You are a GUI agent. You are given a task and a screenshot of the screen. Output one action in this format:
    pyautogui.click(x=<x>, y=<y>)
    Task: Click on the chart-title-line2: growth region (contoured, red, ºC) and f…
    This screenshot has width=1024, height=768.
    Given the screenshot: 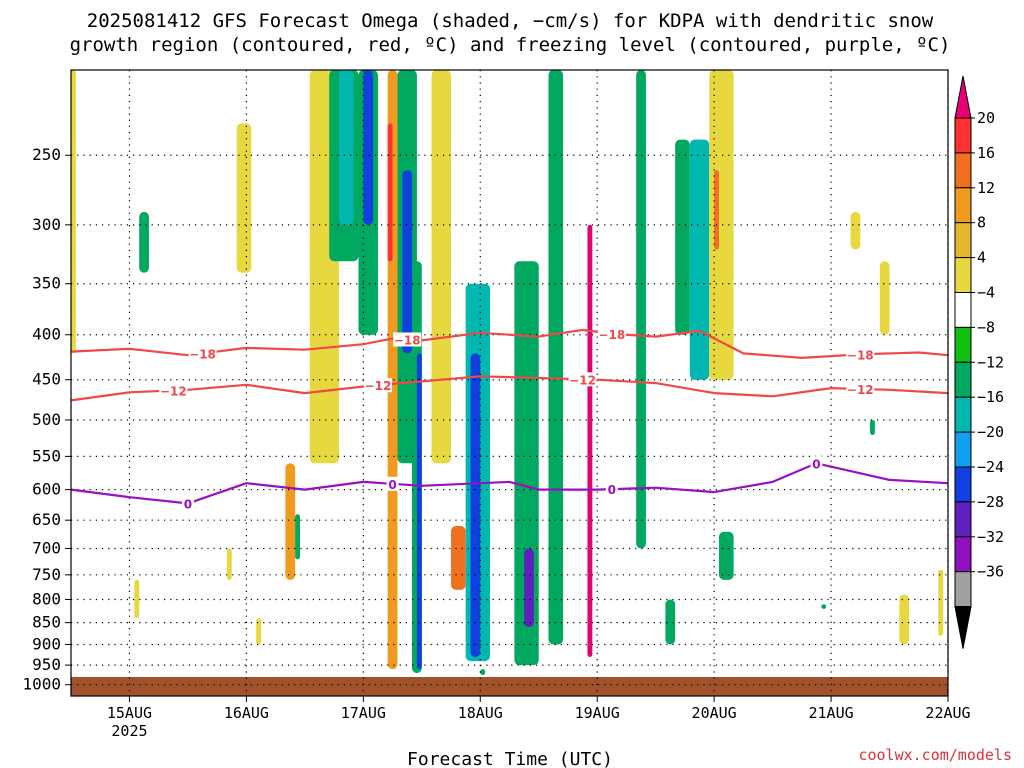 What is the action you would take?
    pyautogui.click(x=510, y=45)
    